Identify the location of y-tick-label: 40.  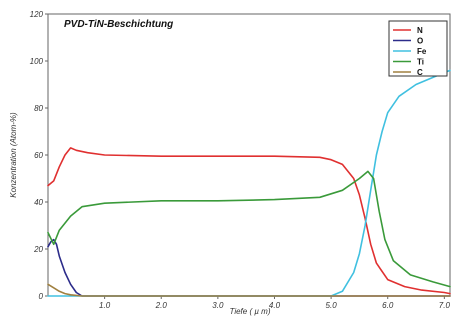
(38, 202).